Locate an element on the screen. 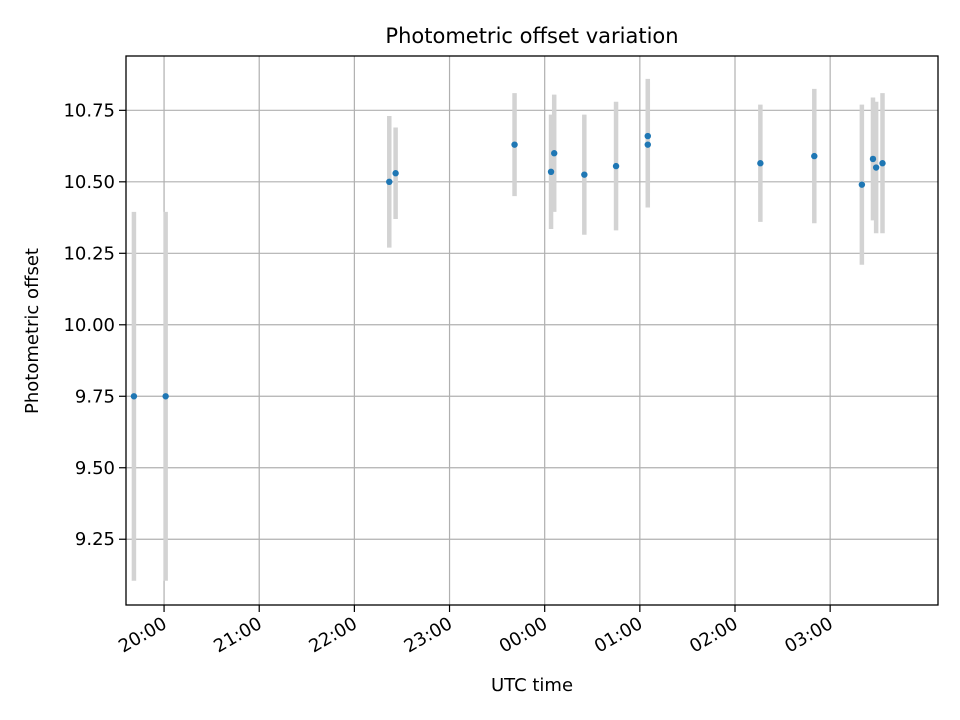 The height and width of the screenshot is (720, 960). y-axis: 9.25 9.50 9.75 10.00 10.25 10.50 10.75 is located at coordinates (94, 325).